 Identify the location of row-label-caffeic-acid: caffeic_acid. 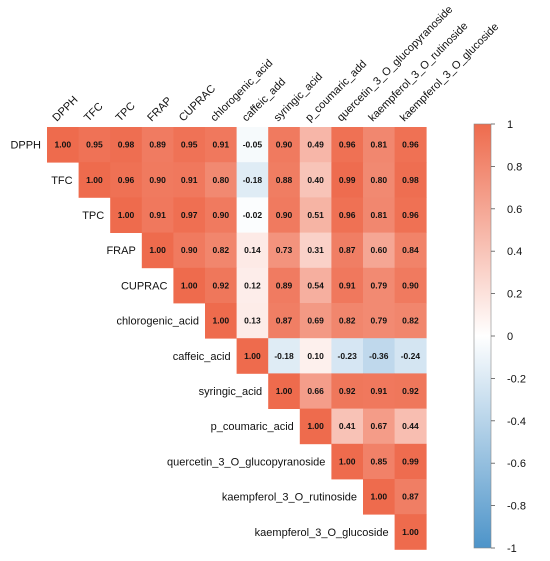
(202, 357).